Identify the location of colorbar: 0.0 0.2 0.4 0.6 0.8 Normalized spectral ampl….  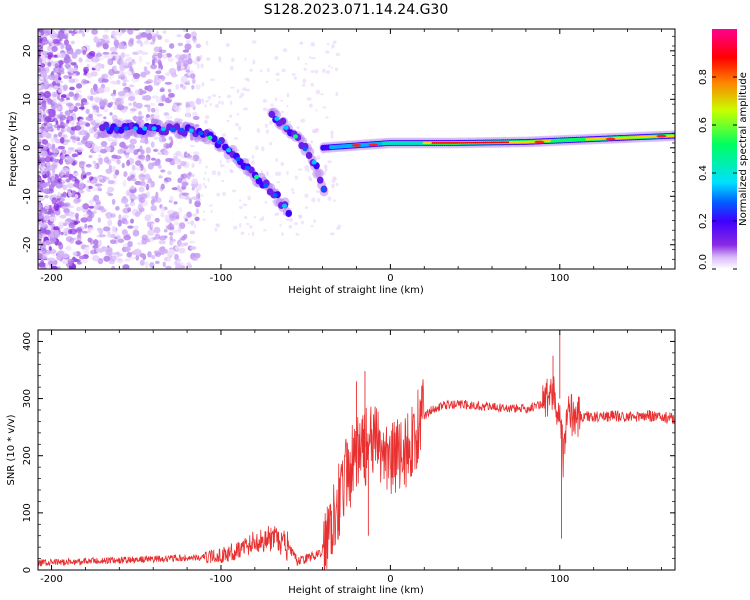
(723, 149).